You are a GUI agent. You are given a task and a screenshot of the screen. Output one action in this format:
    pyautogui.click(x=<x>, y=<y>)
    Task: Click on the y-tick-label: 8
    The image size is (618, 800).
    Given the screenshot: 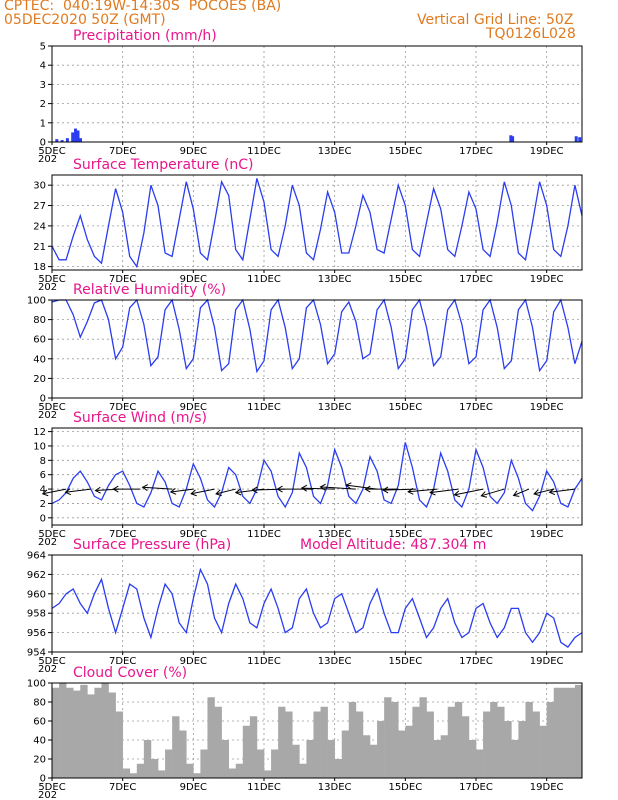 What is the action you would take?
    pyautogui.click(x=43, y=461)
    